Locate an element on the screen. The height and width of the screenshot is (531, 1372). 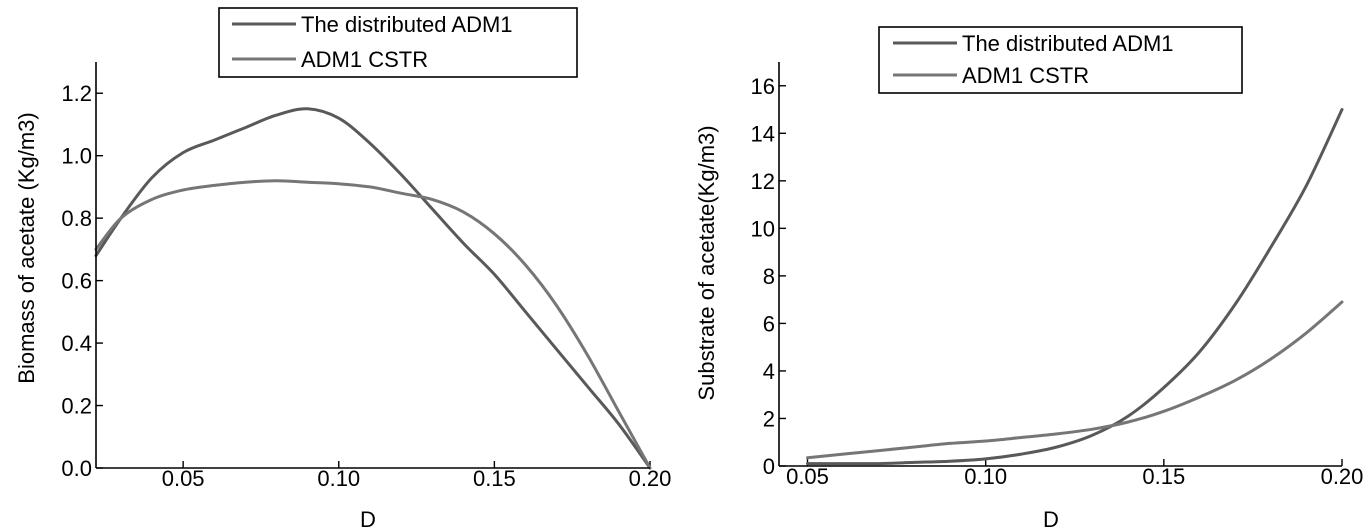
right-y-tick-label: 8 is located at coordinates (769, 276).